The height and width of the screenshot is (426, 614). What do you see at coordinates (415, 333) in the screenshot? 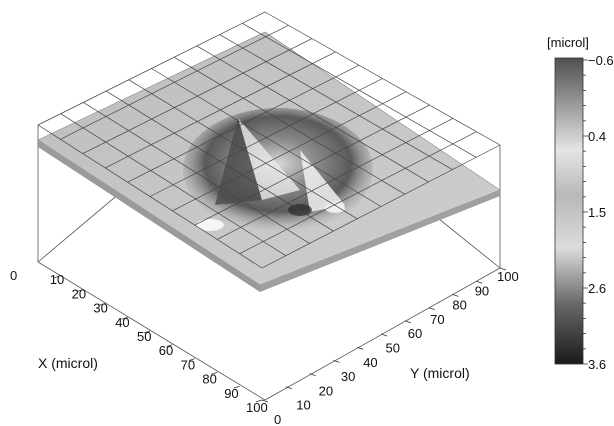
I see `y-tick-label: 60` at bounding box center [415, 333].